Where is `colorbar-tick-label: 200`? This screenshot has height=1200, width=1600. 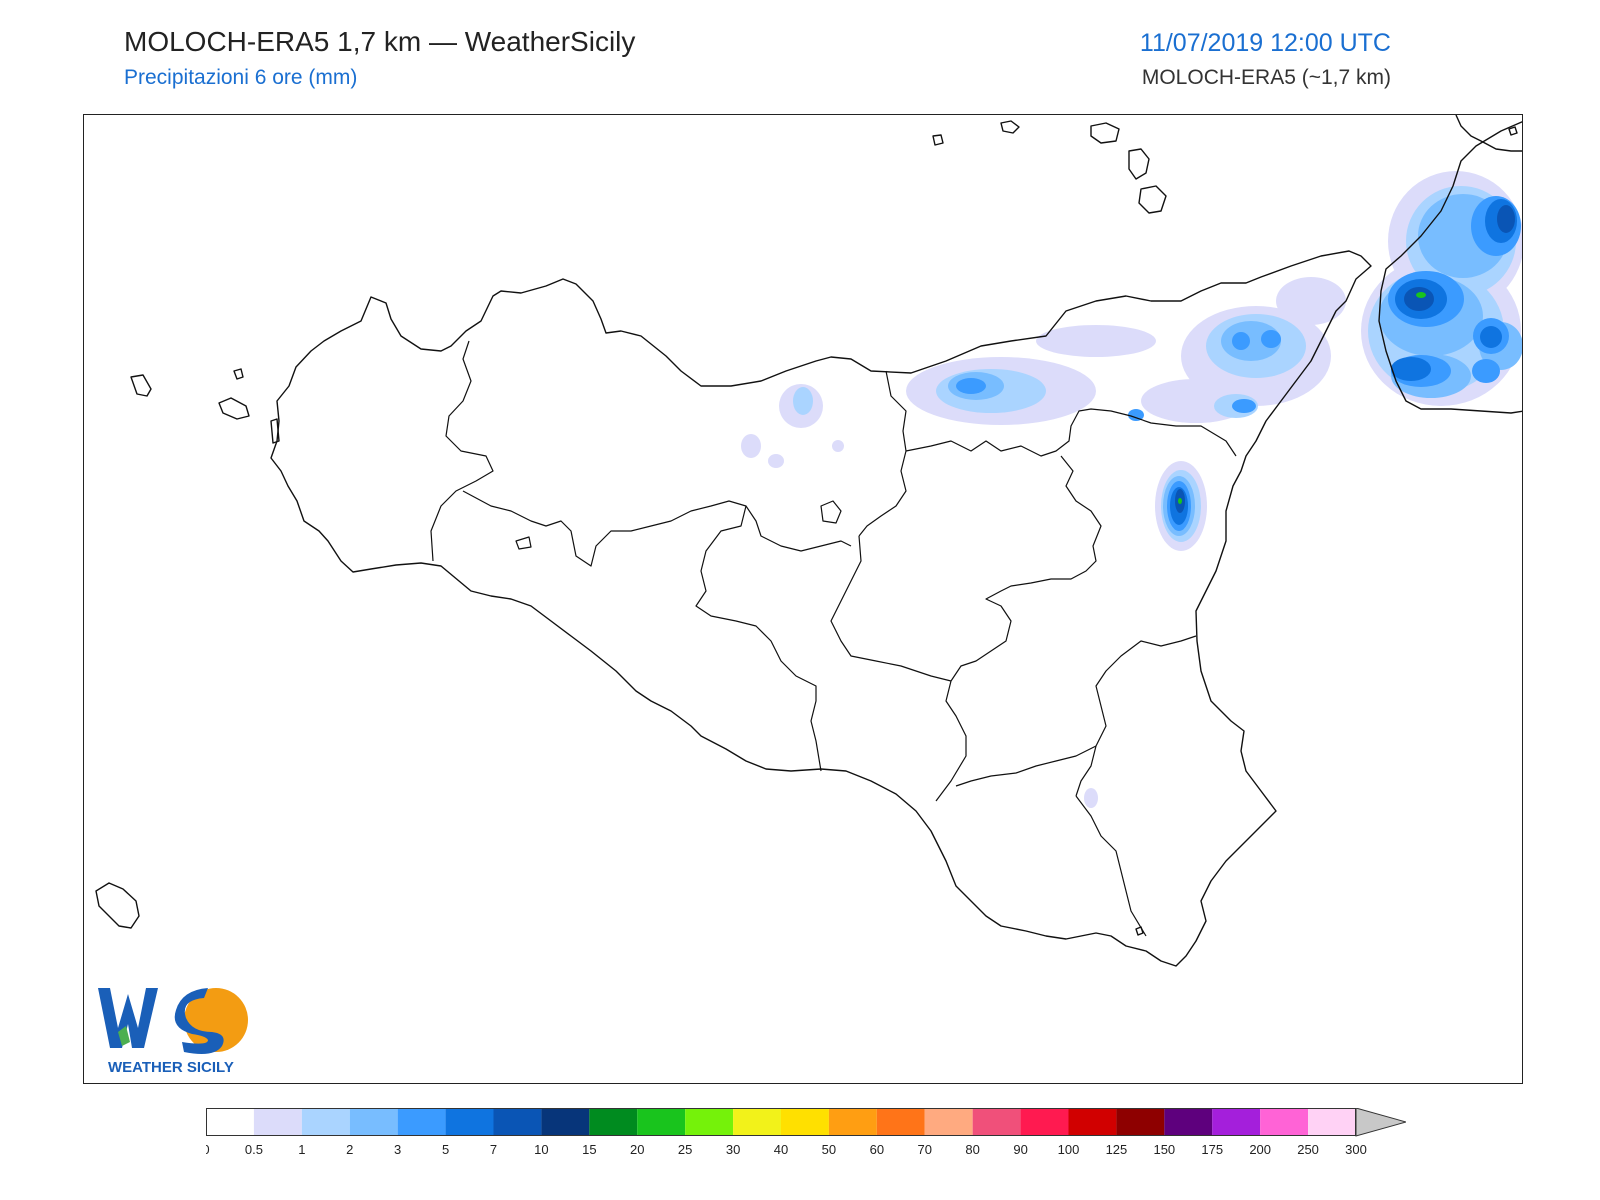 colorbar-tick-label: 200 is located at coordinates (1260, 1149).